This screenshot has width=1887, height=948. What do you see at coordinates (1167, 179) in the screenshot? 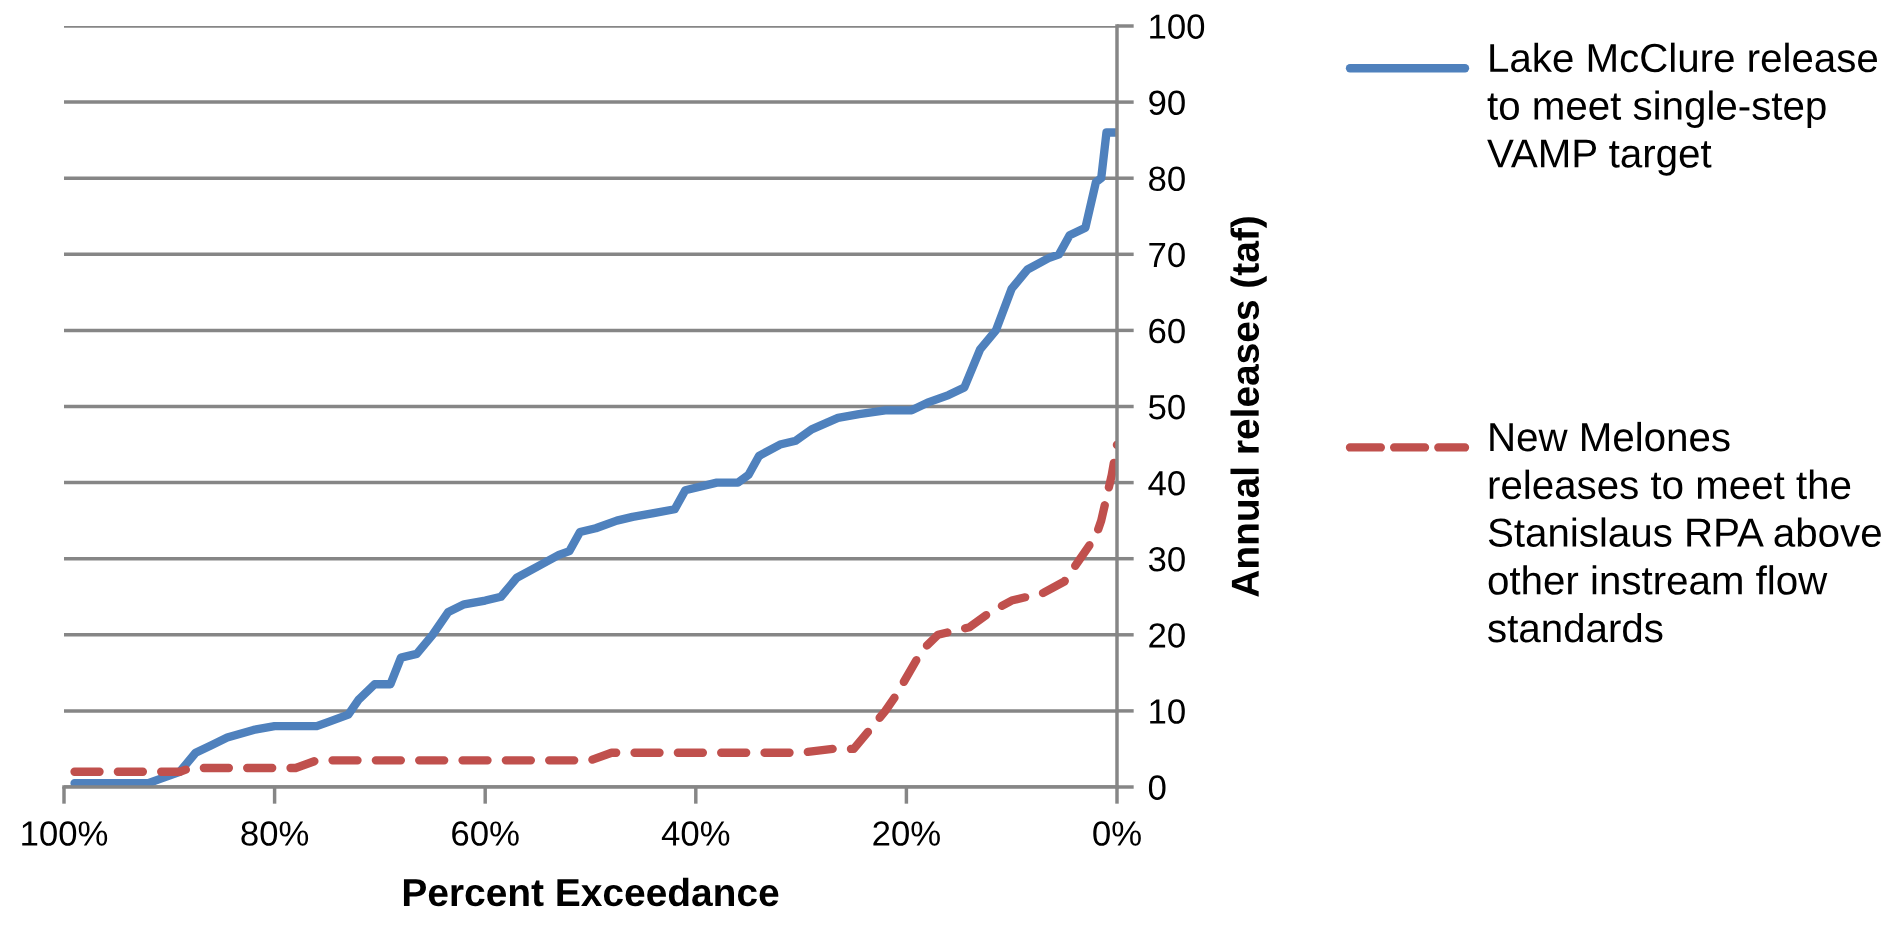
I see `y-tick-label: 80` at bounding box center [1167, 179].